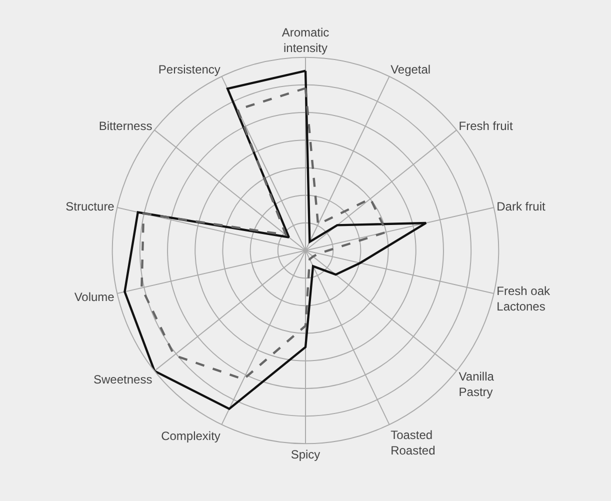  Describe the element at coordinates (413, 443) in the screenshot. I see `spoke-label: Toasted Roasted` at that location.